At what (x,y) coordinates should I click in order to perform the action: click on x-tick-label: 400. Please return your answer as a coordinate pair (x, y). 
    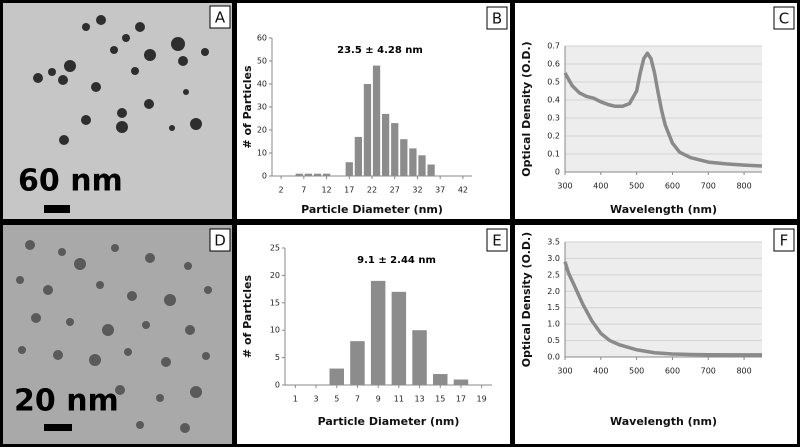
    Looking at the image, I should click on (600, 186).